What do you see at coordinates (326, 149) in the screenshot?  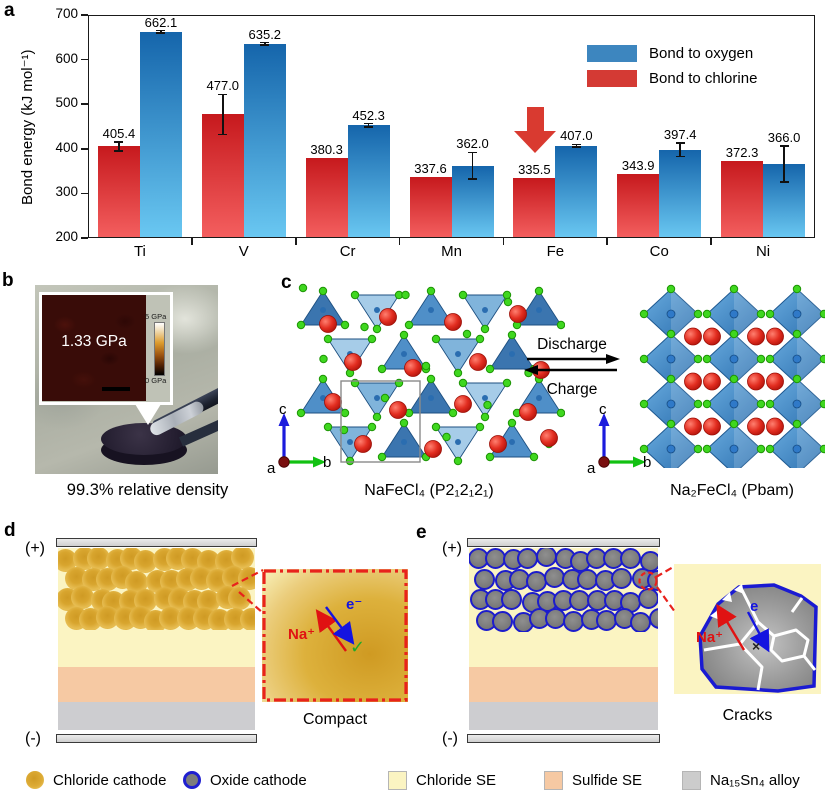 I see `bar-value-label: 380.3` at bounding box center [326, 149].